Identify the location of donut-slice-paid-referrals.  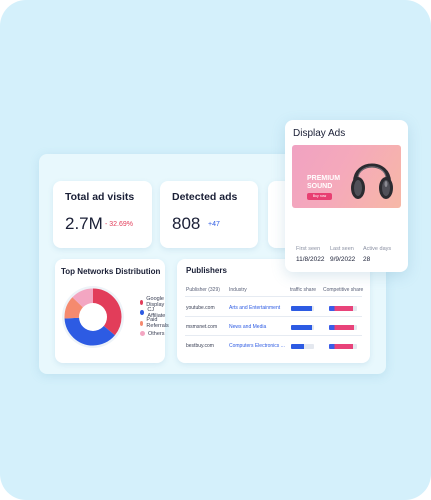
(93, 317).